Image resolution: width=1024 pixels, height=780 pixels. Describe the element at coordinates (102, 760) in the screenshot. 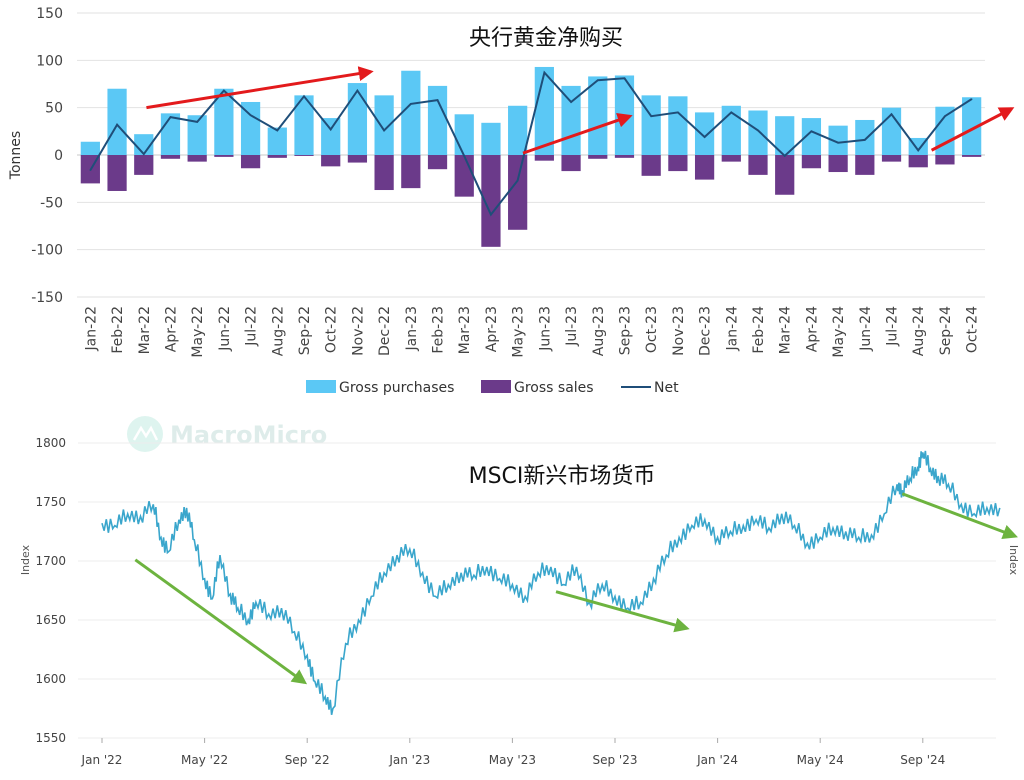

I see `x-tick-label: Jan '22` at that location.